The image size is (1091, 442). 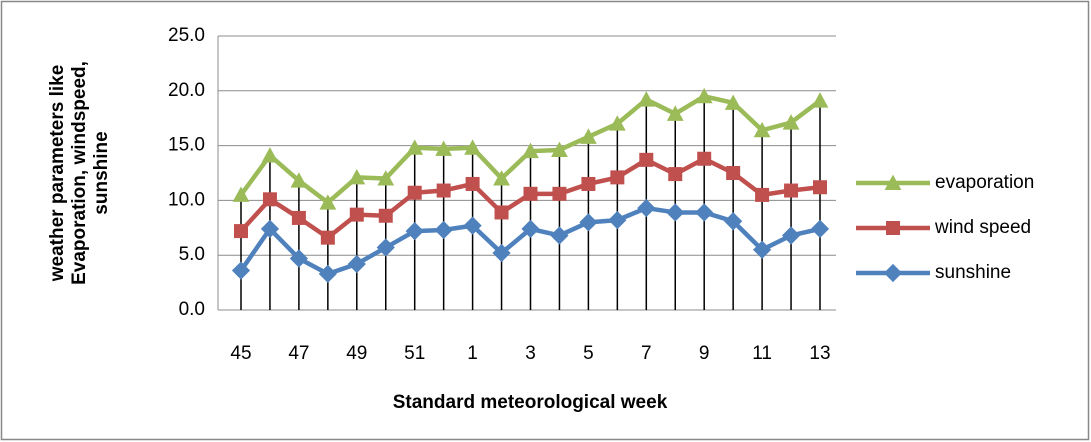 What do you see at coordinates (414, 353) in the screenshot?
I see `x-tick-label: 51` at bounding box center [414, 353].